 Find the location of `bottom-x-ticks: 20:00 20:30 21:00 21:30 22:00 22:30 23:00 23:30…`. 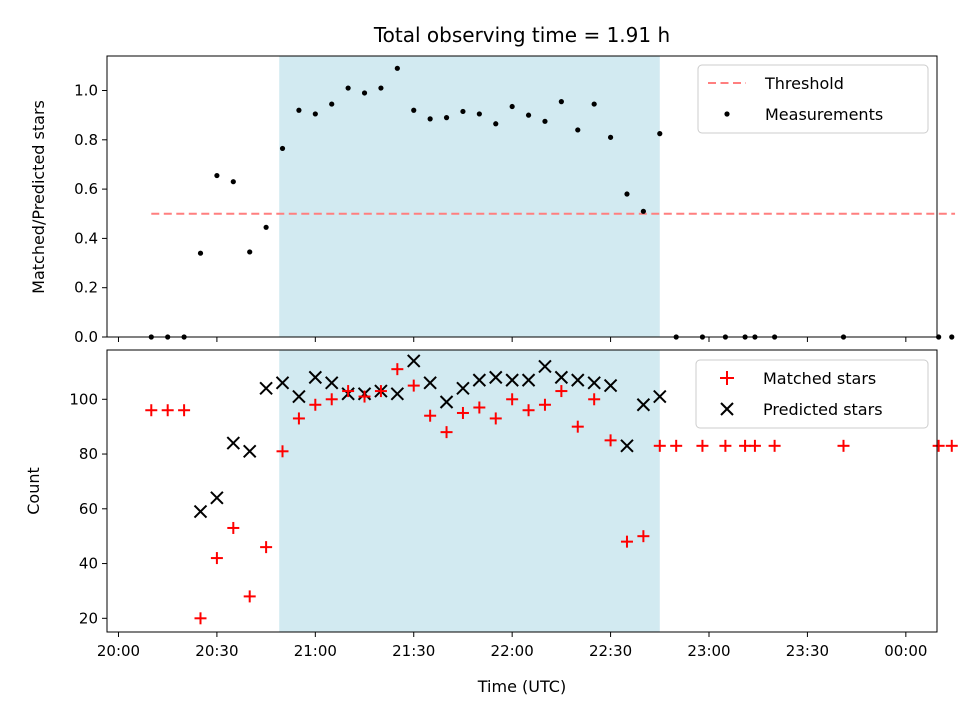

bottom-x-ticks: 20:00 20:30 21:00 21:30 22:00 22:30 23:00 23:30… is located at coordinates (512, 646).